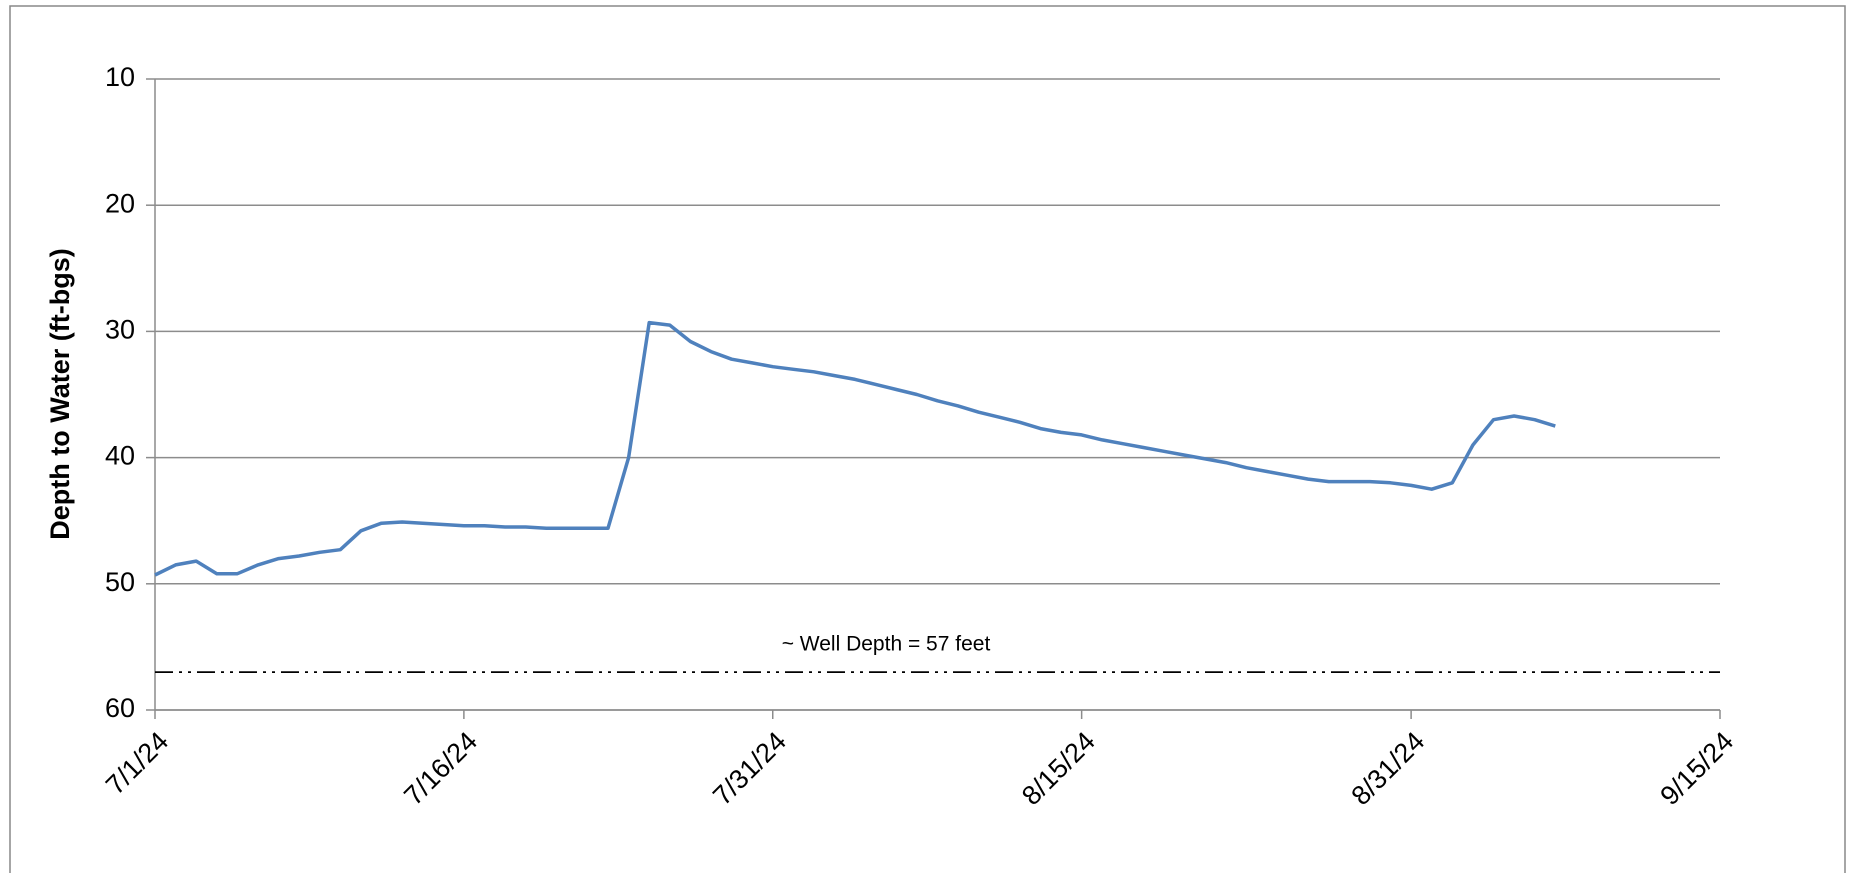  I want to click on y-axis-label: Depth to Water (ft-bgs), so click(60, 393).